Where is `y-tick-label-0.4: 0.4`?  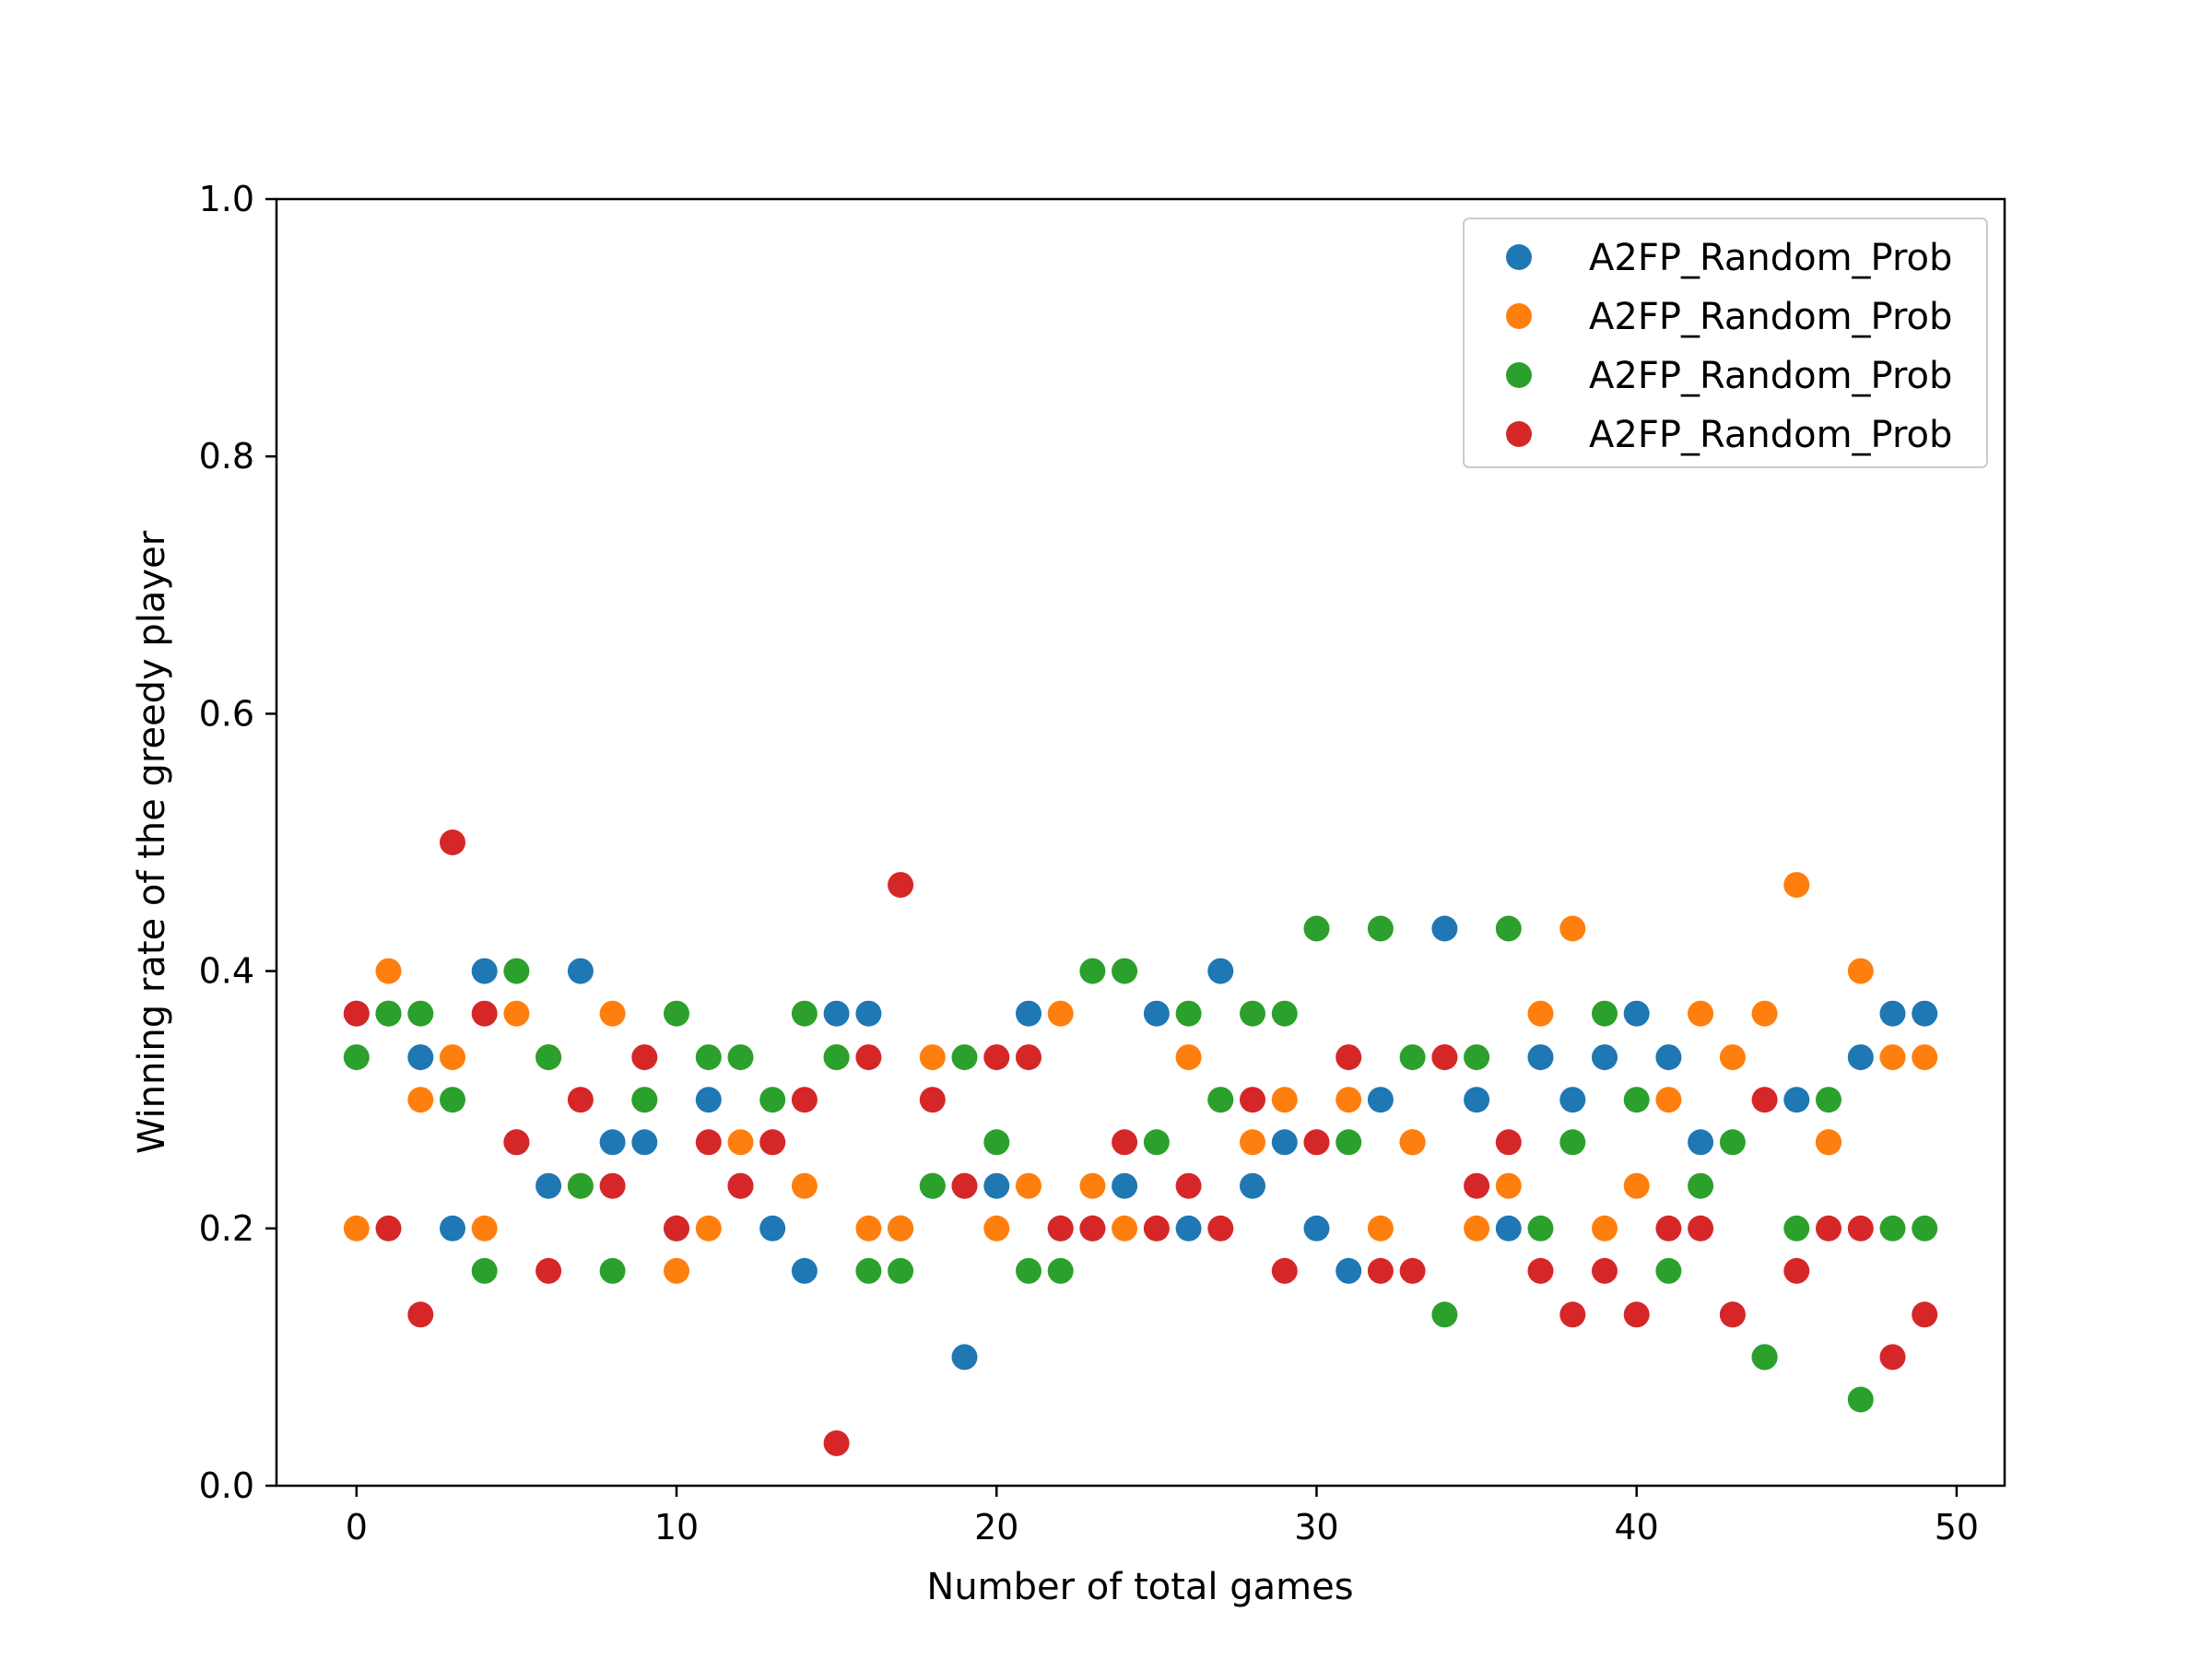 y-tick-label-0.4: 0.4 is located at coordinates (226, 971).